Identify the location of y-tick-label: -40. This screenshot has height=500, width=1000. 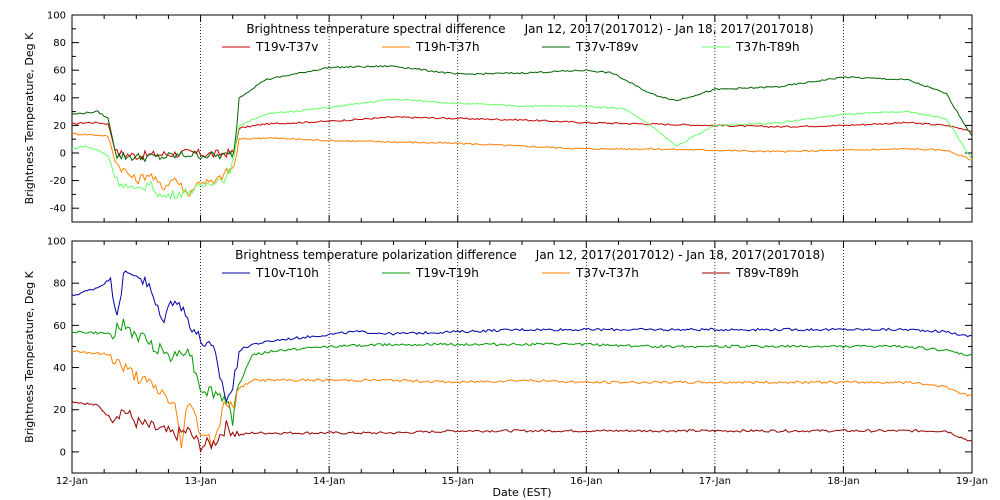
(58, 209).